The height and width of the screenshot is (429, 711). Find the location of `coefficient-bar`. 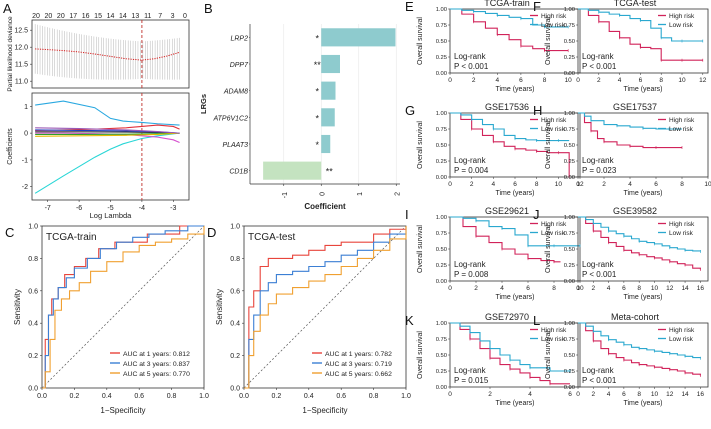

coefficient-bar is located at coordinates (328, 90).